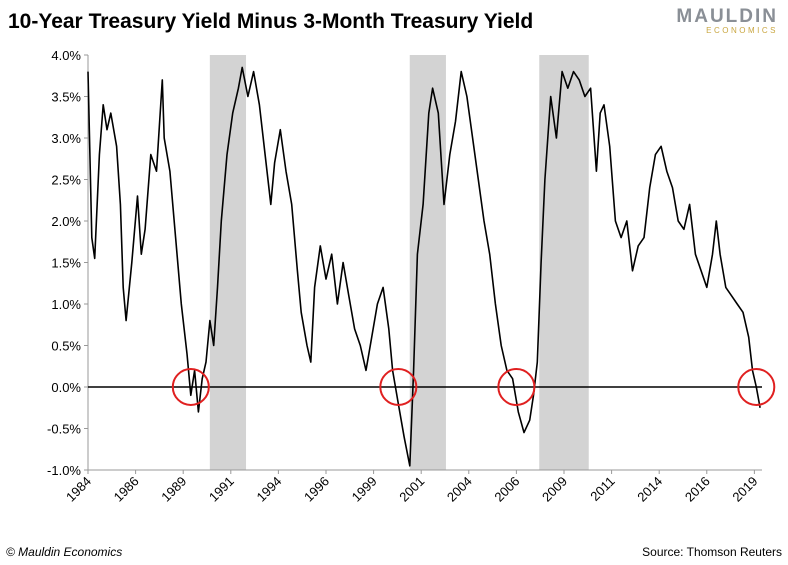 The width and height of the screenshot is (788, 565). What do you see at coordinates (66, 180) in the screenshot?
I see `y-tick-label: 2.5%` at bounding box center [66, 180].